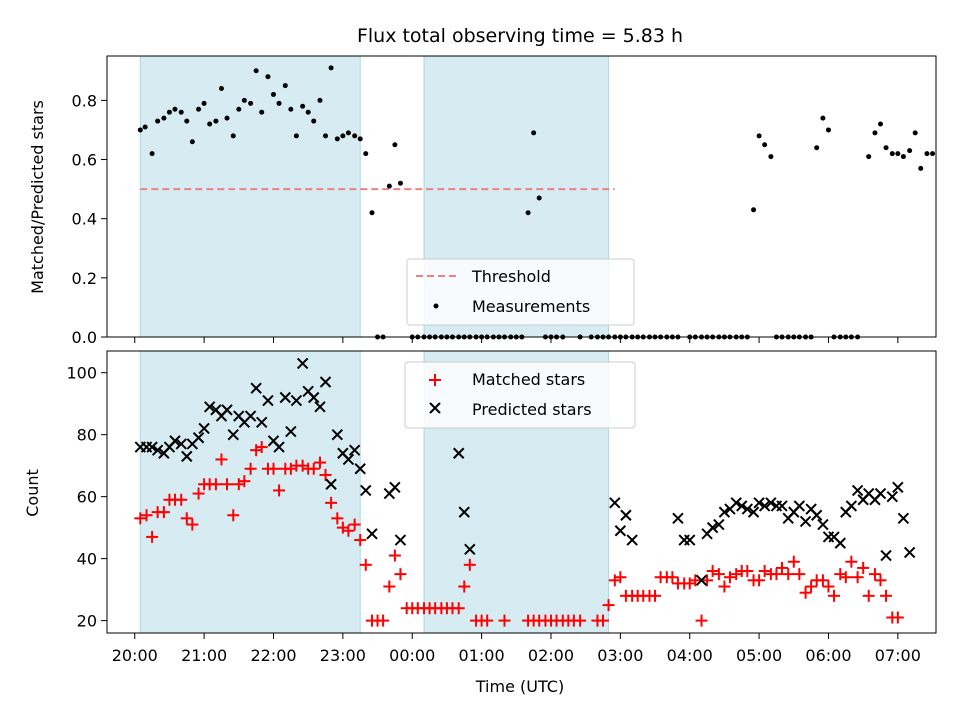 The height and width of the screenshot is (720, 960). Describe the element at coordinates (436, 306) in the screenshot. I see `legend-measurements-marker` at that location.